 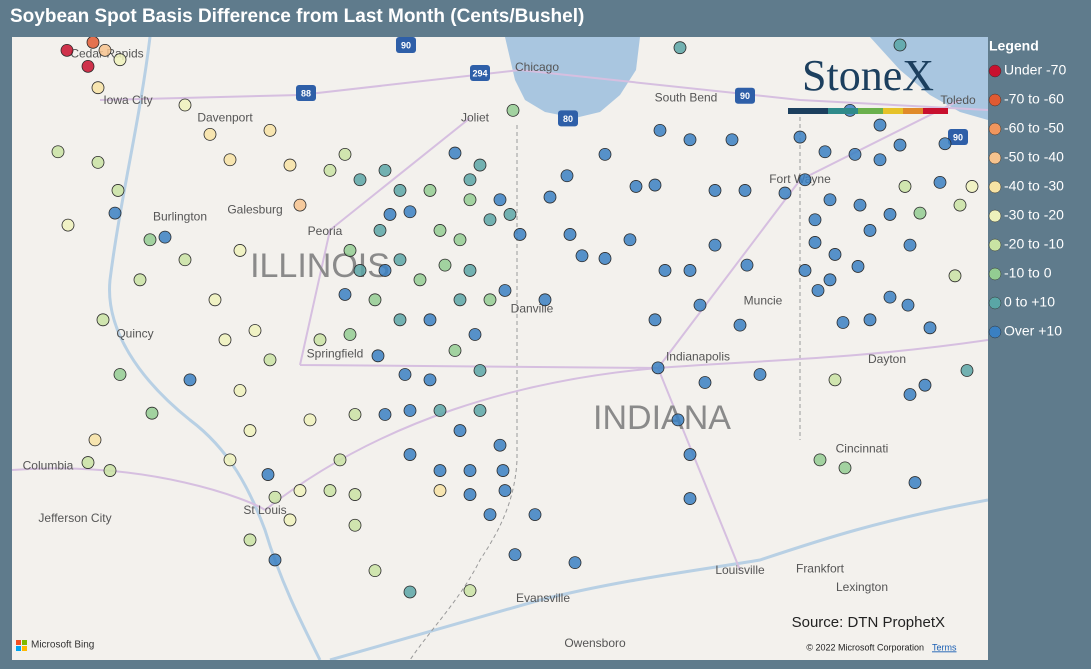 I want to click on highway-number: 80, so click(x=568, y=119).